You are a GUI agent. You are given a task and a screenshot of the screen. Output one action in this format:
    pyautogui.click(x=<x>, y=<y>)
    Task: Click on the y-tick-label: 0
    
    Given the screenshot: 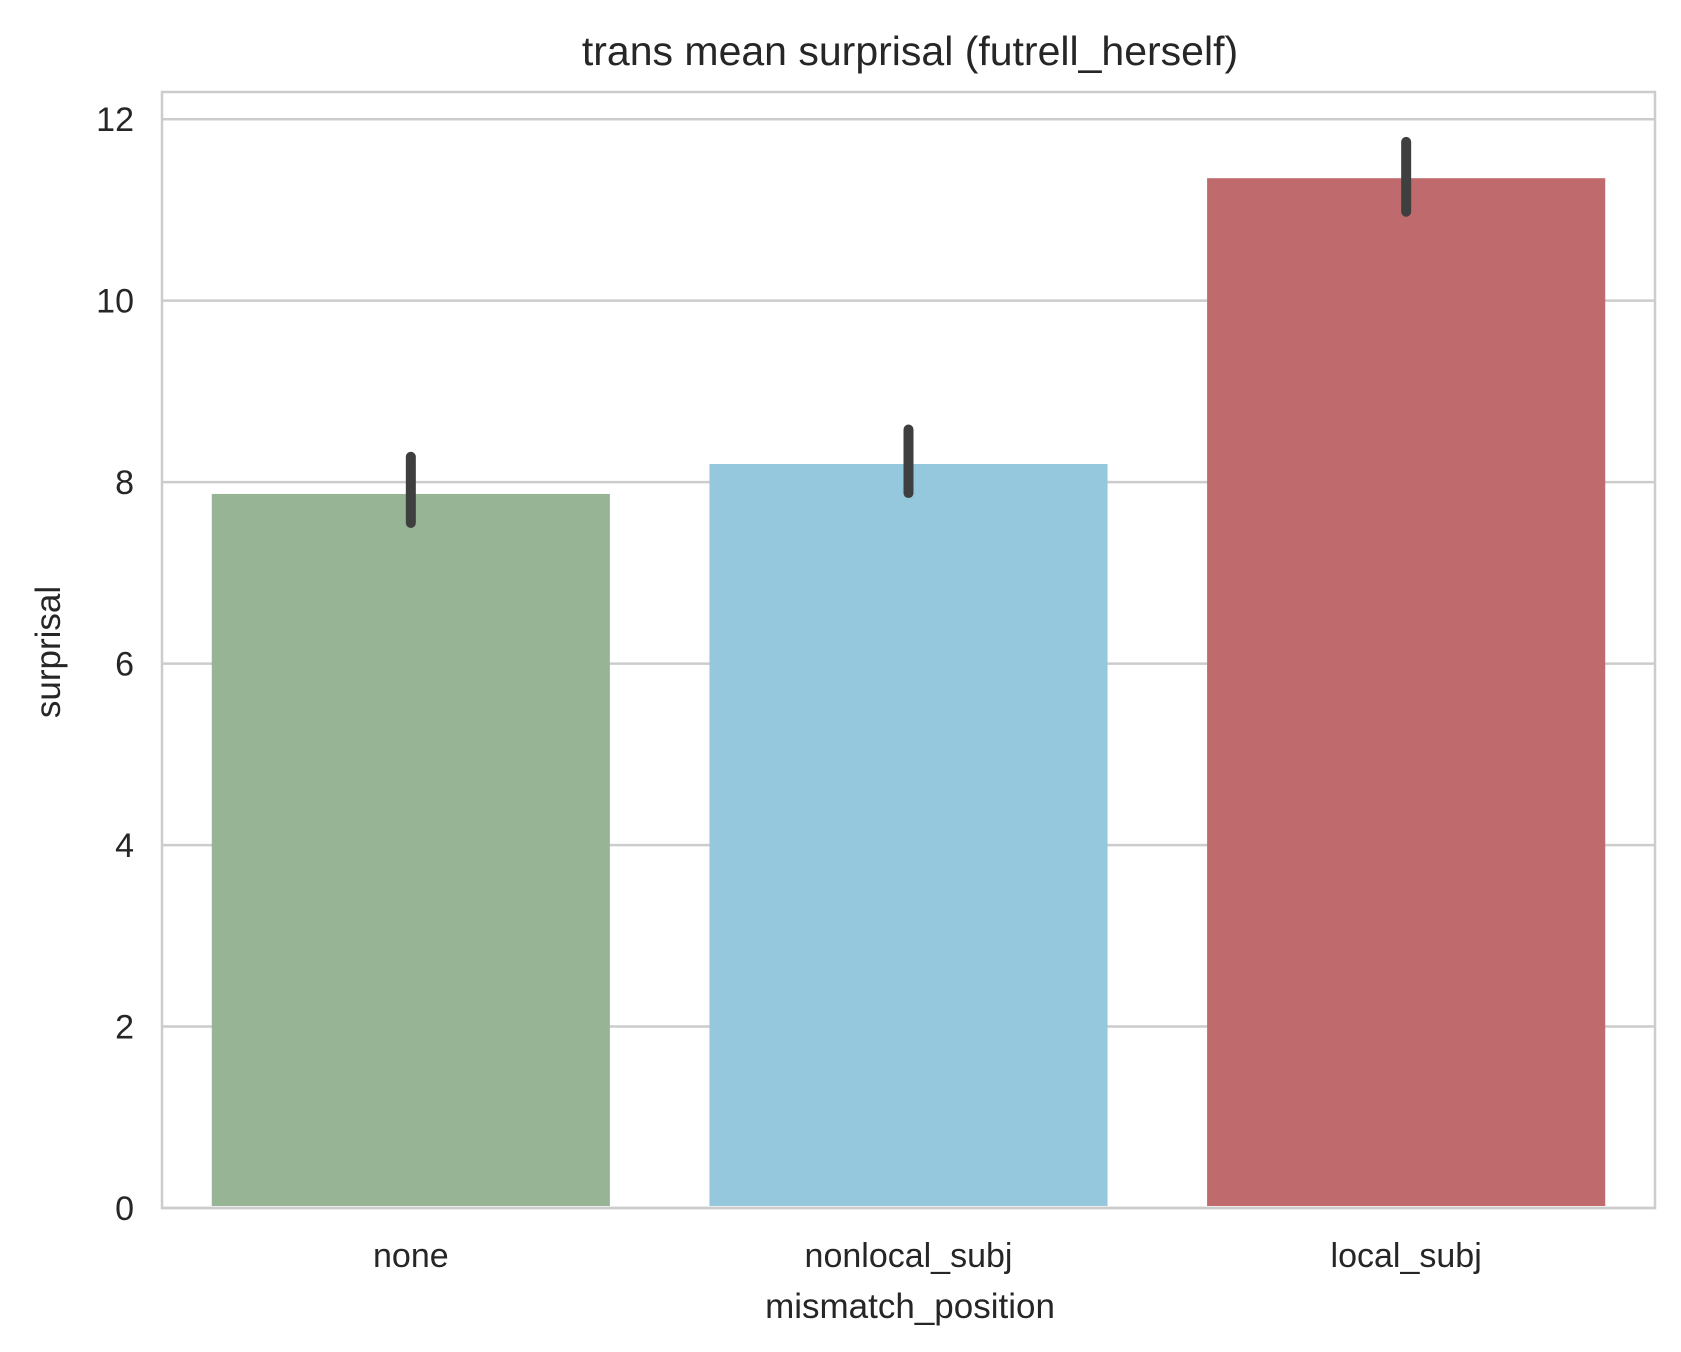 What is the action you would take?
    pyautogui.click(x=124, y=1209)
    